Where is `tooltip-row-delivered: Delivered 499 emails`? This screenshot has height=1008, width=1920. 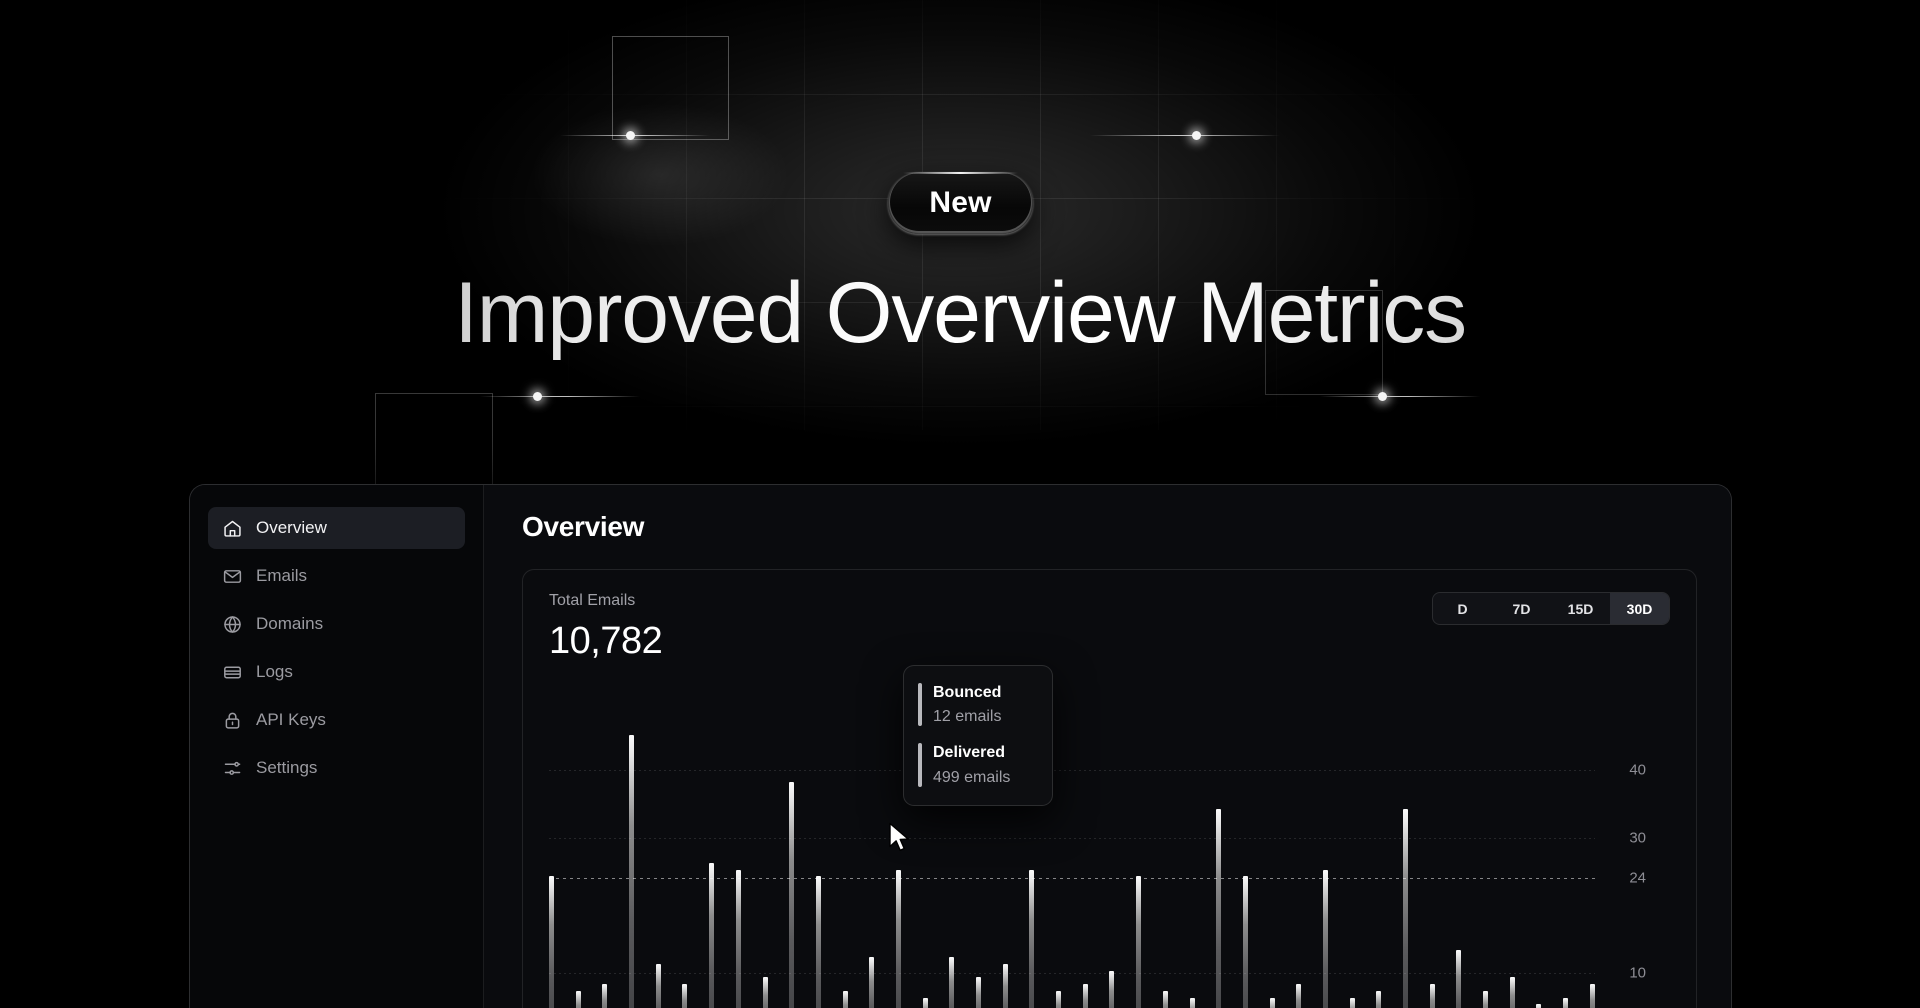 tooltip-row-delivered: Delivered 499 emails is located at coordinates (977, 765).